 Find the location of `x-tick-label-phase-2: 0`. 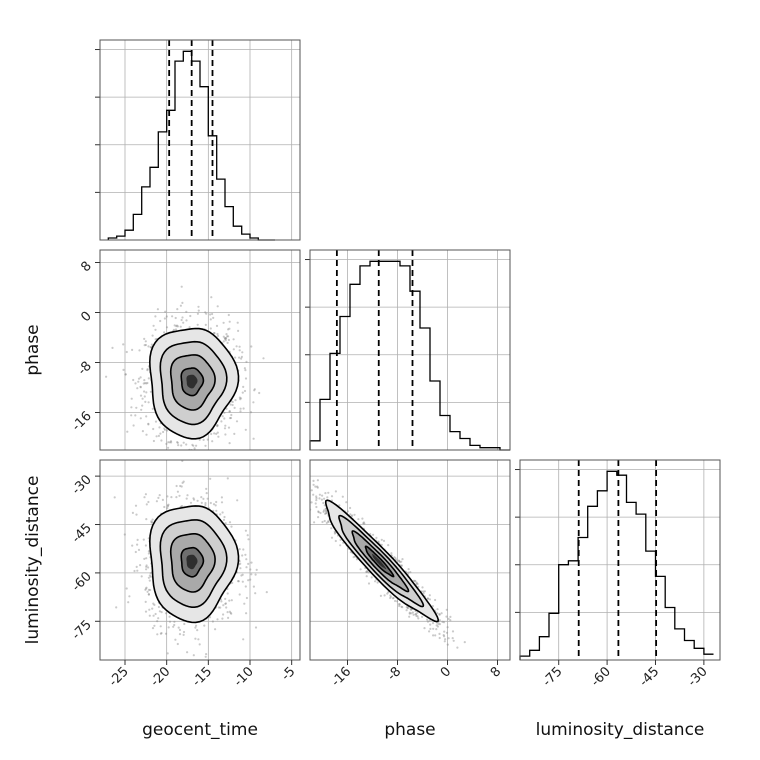

x-tick-label-phase-2: 0 is located at coordinates (446, 672).